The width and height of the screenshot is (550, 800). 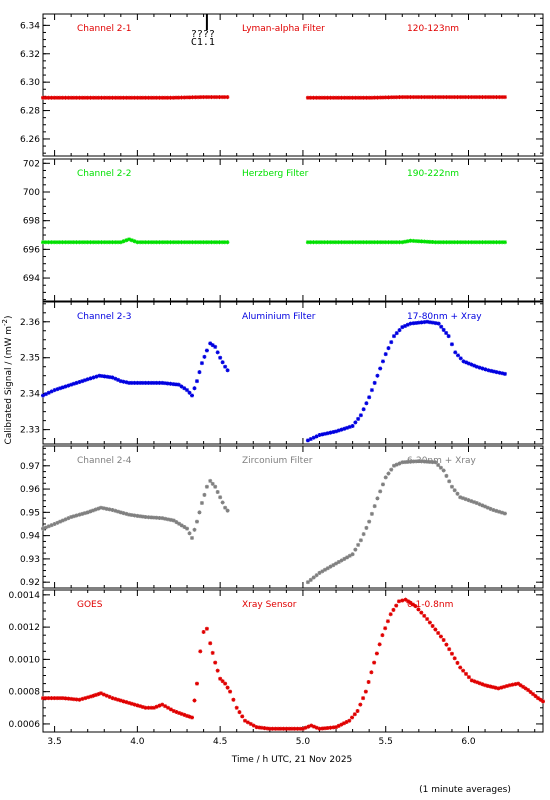 I want to click on y-tick-label: 2.34, so click(x=30, y=395).